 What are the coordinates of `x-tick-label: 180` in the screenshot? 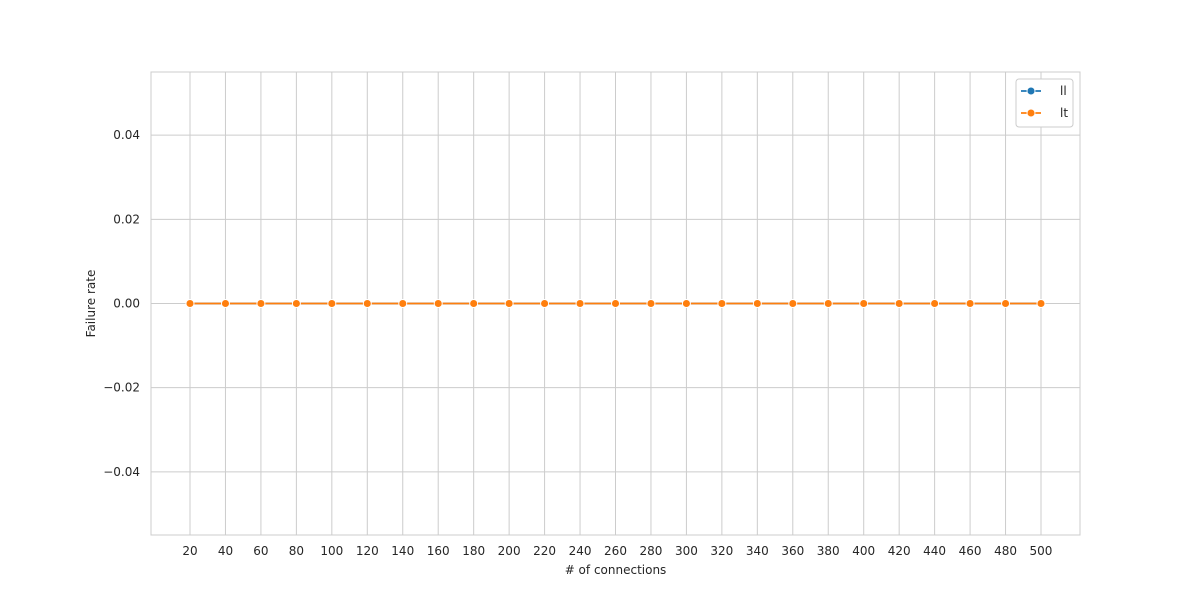 It's located at (473, 551).